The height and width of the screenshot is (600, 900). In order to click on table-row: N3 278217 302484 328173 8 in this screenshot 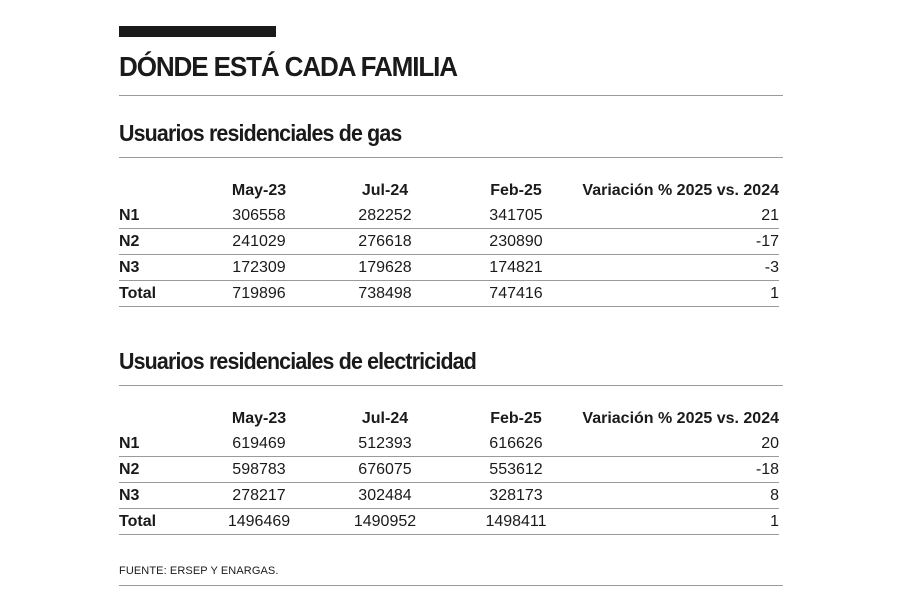, I will do `click(449, 495)`.